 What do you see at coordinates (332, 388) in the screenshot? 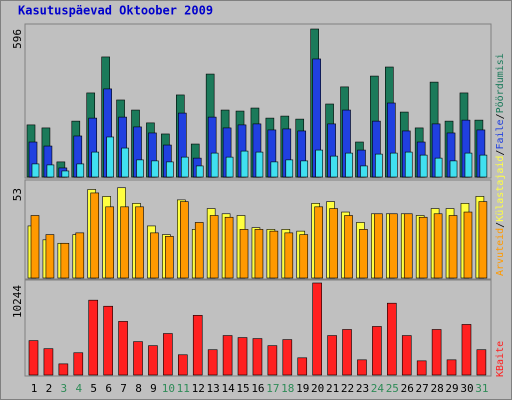
I see `x-tick-label: 21` at bounding box center [332, 388].